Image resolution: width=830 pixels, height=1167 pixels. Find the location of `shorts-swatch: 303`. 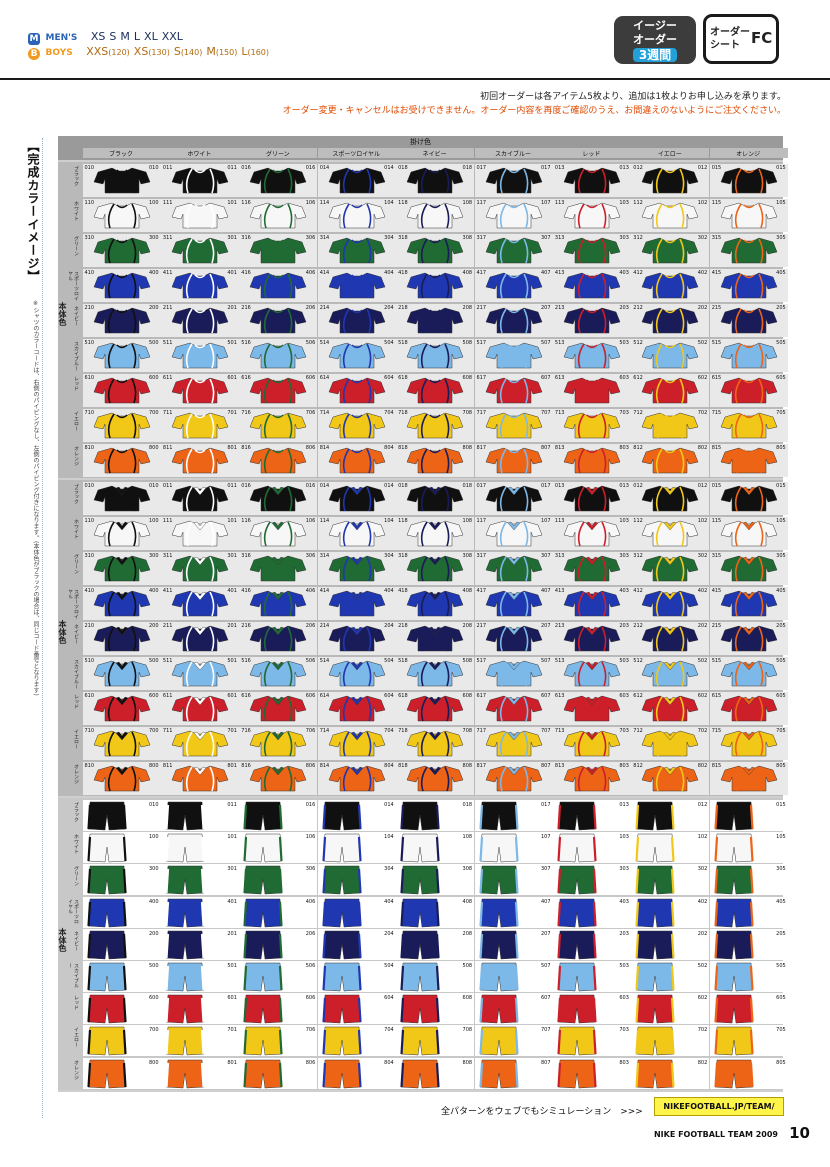

shorts-swatch: 303 is located at coordinates (591, 880).